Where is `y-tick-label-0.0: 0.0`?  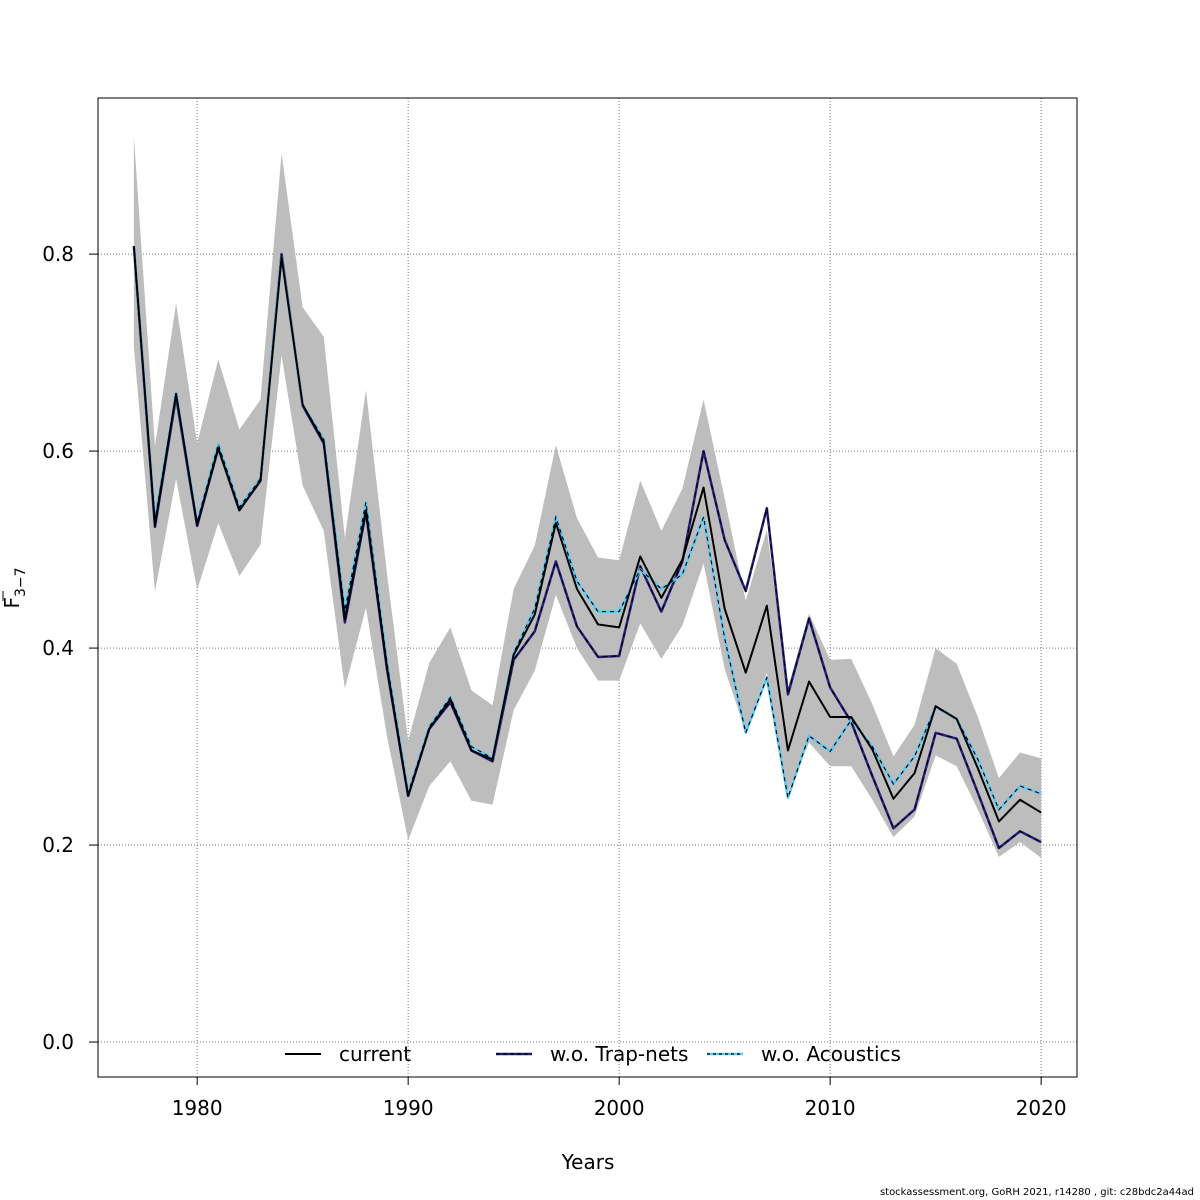
y-tick-label-0.0: 0.0 is located at coordinates (58, 1042).